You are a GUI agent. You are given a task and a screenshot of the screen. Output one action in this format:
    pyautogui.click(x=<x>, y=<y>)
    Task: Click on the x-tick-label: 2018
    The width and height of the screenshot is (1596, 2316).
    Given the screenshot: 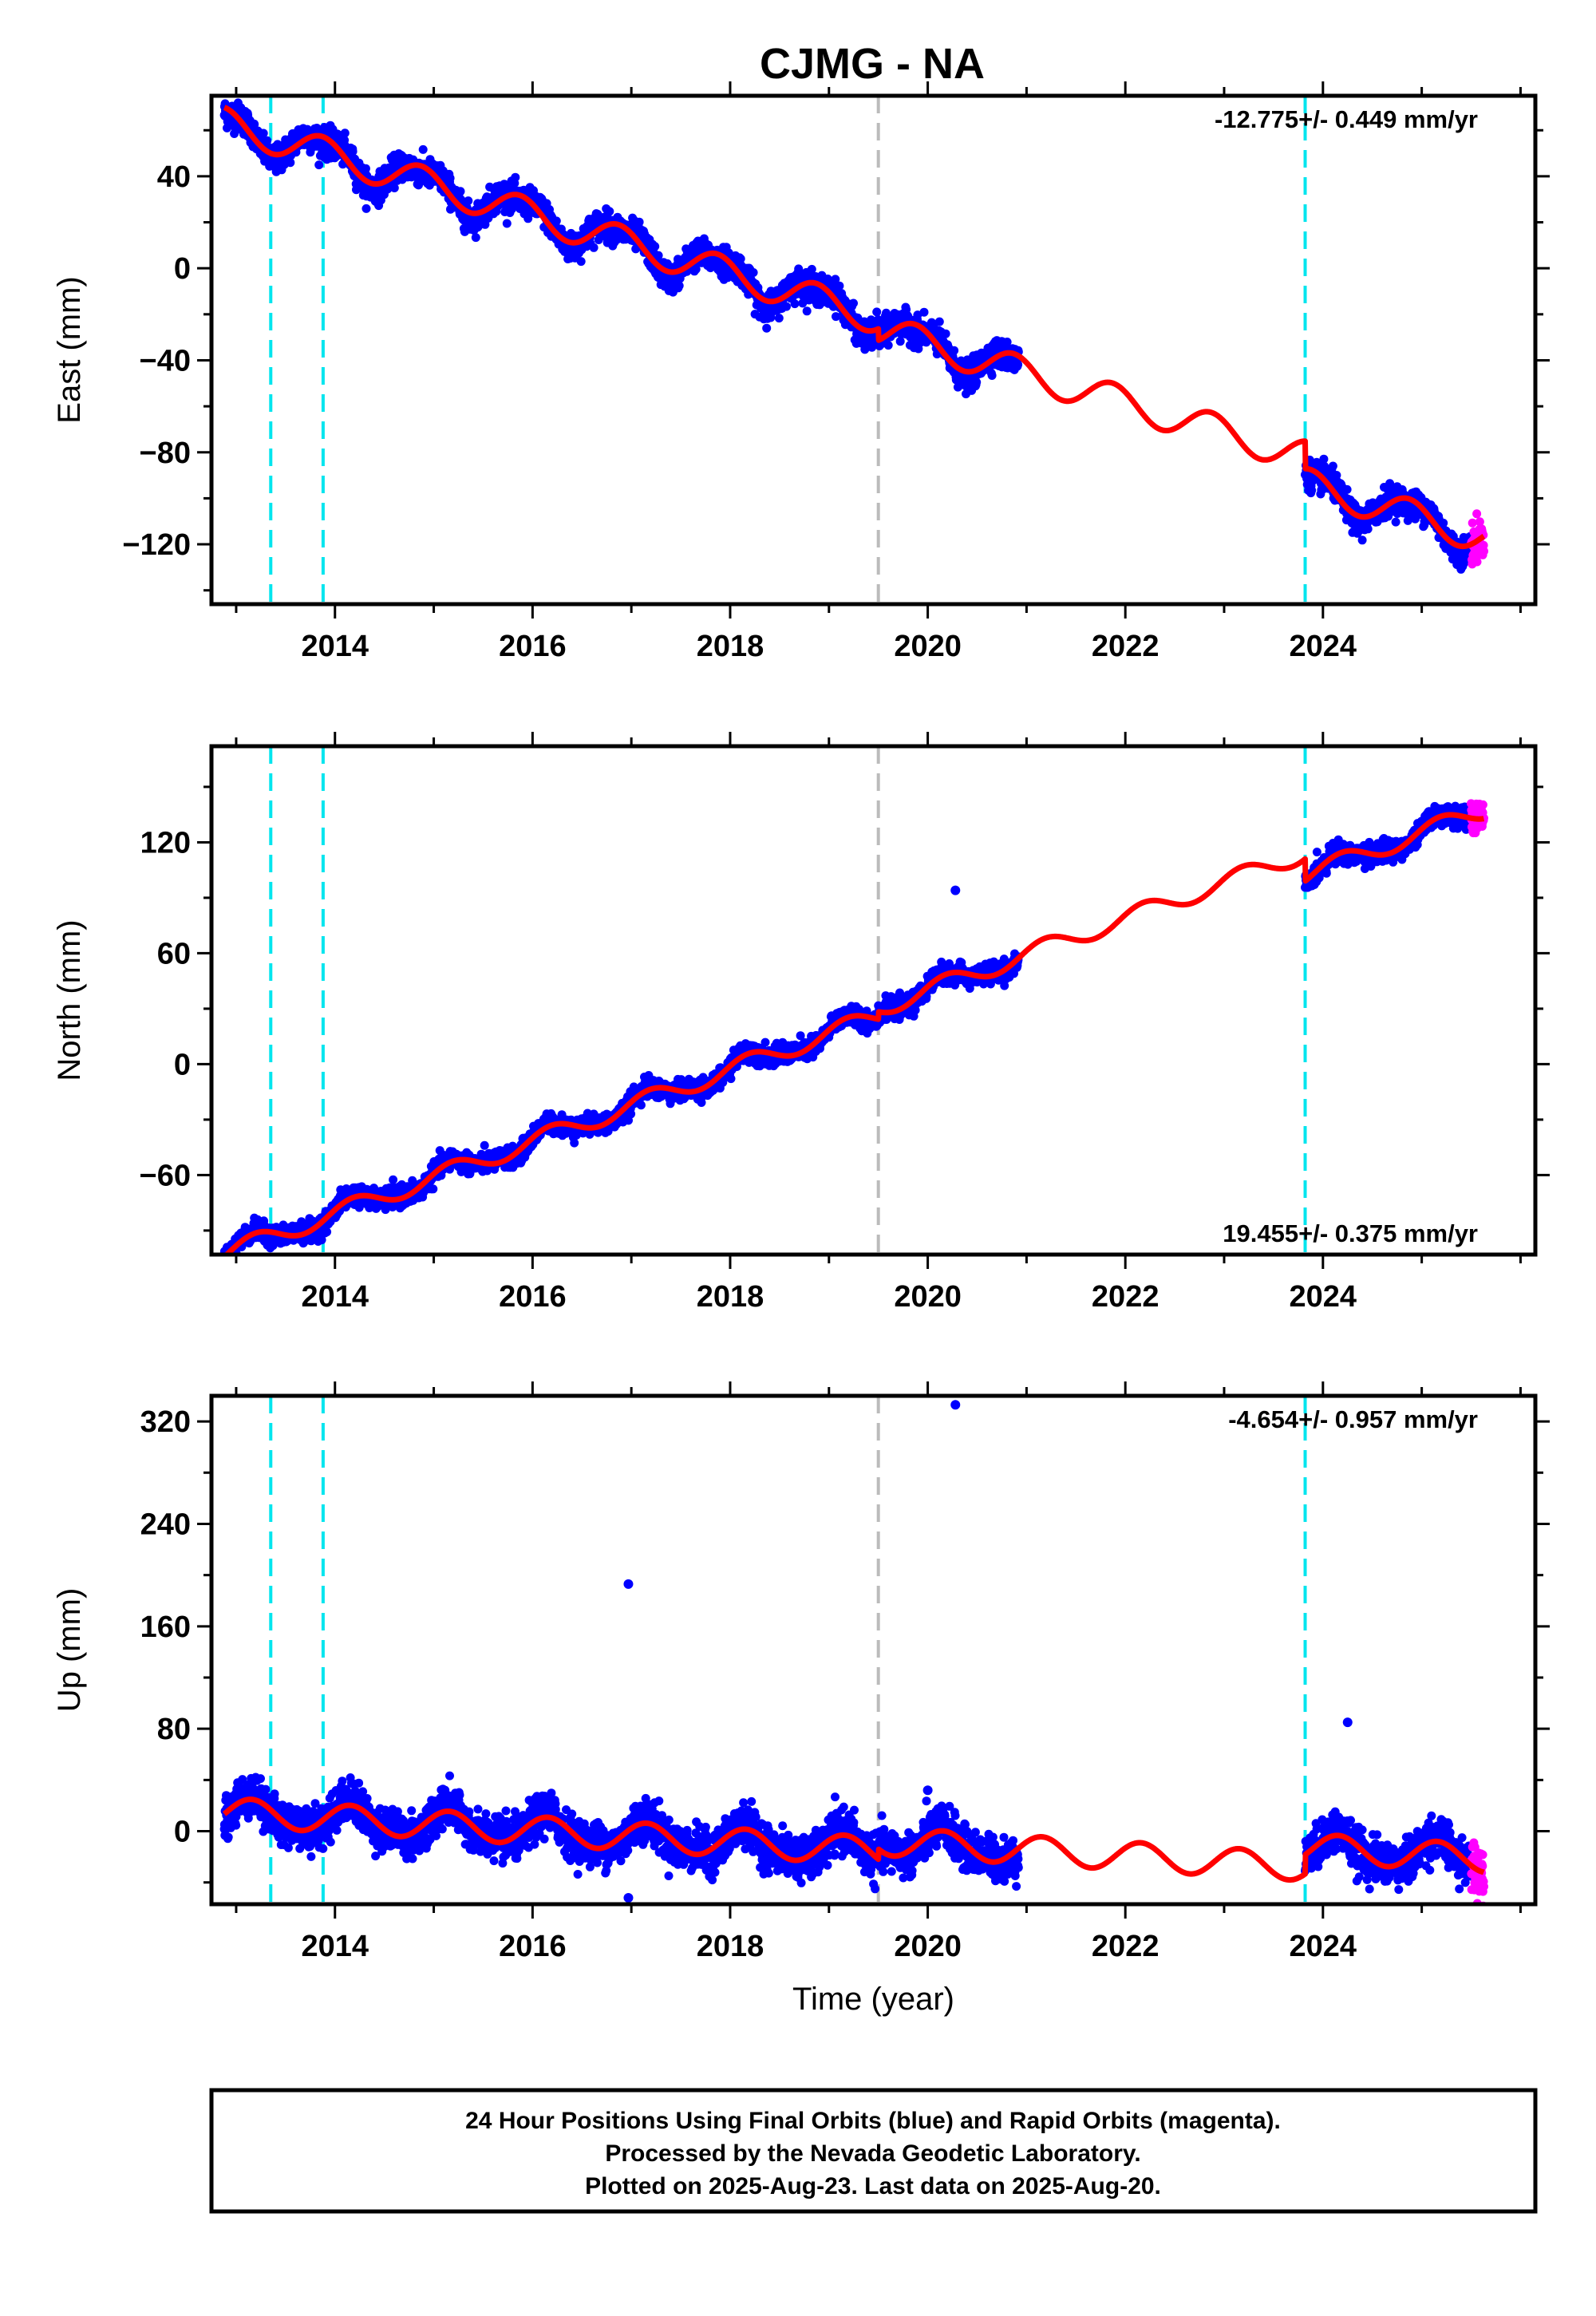 What is the action you would take?
    pyautogui.click(x=730, y=646)
    